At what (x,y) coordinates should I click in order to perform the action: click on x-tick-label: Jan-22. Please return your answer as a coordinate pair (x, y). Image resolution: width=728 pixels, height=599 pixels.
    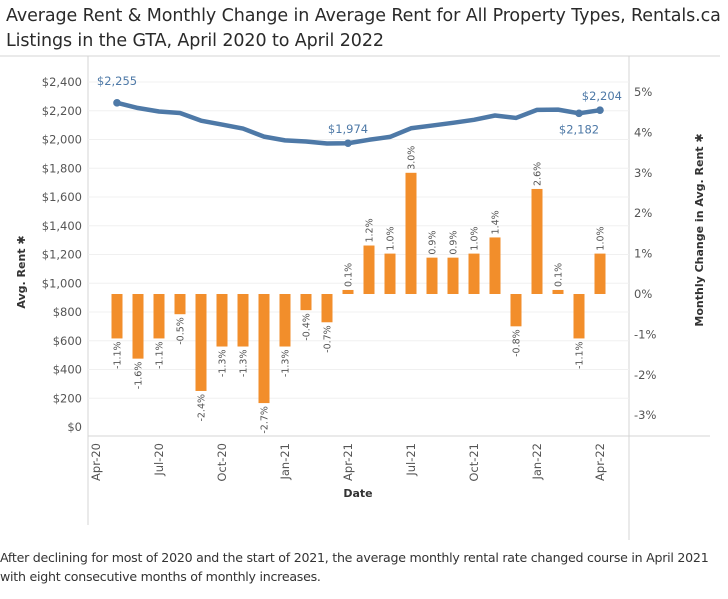
    Looking at the image, I should click on (537, 462).